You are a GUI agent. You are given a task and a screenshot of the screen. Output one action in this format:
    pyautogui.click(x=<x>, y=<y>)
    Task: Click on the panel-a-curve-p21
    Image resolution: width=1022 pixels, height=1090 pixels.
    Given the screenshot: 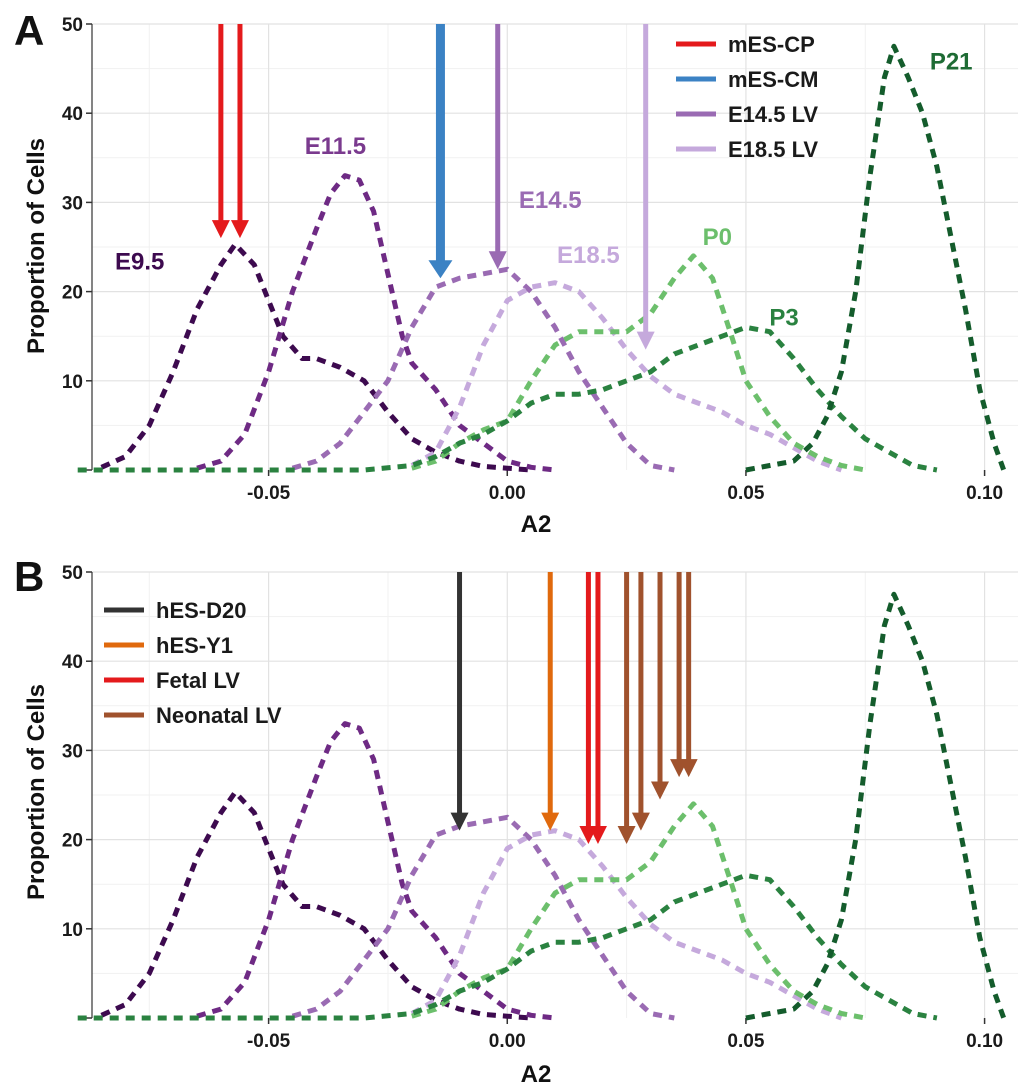 What is the action you would take?
    pyautogui.click(x=876, y=258)
    